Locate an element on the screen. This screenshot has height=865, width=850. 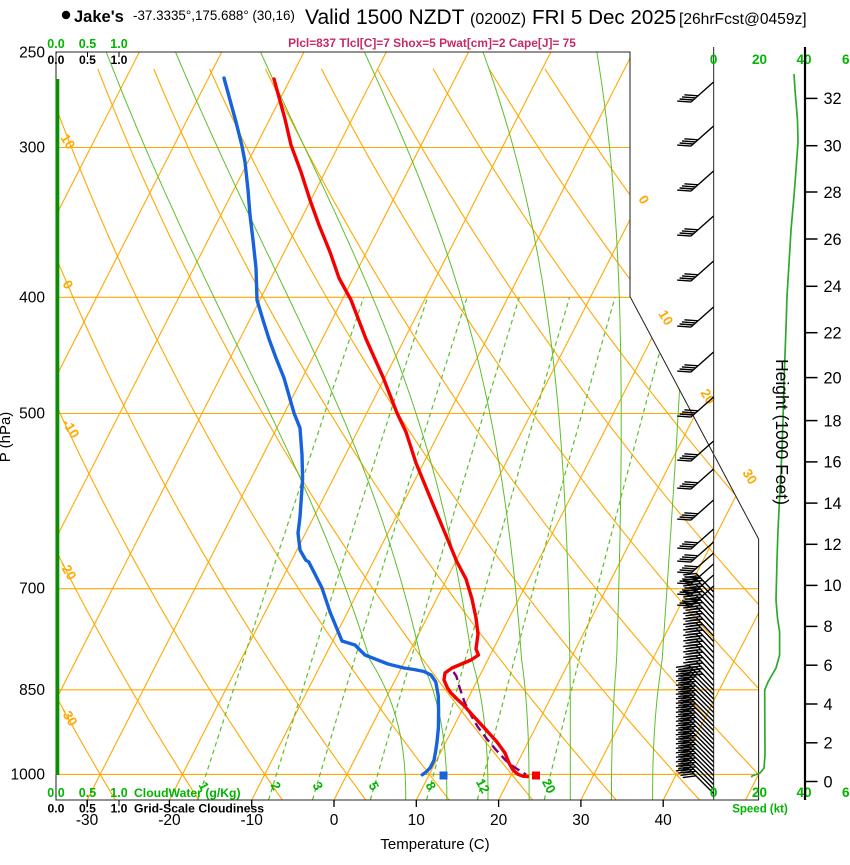
svg-text: 700 is located at coordinates (32, 589).